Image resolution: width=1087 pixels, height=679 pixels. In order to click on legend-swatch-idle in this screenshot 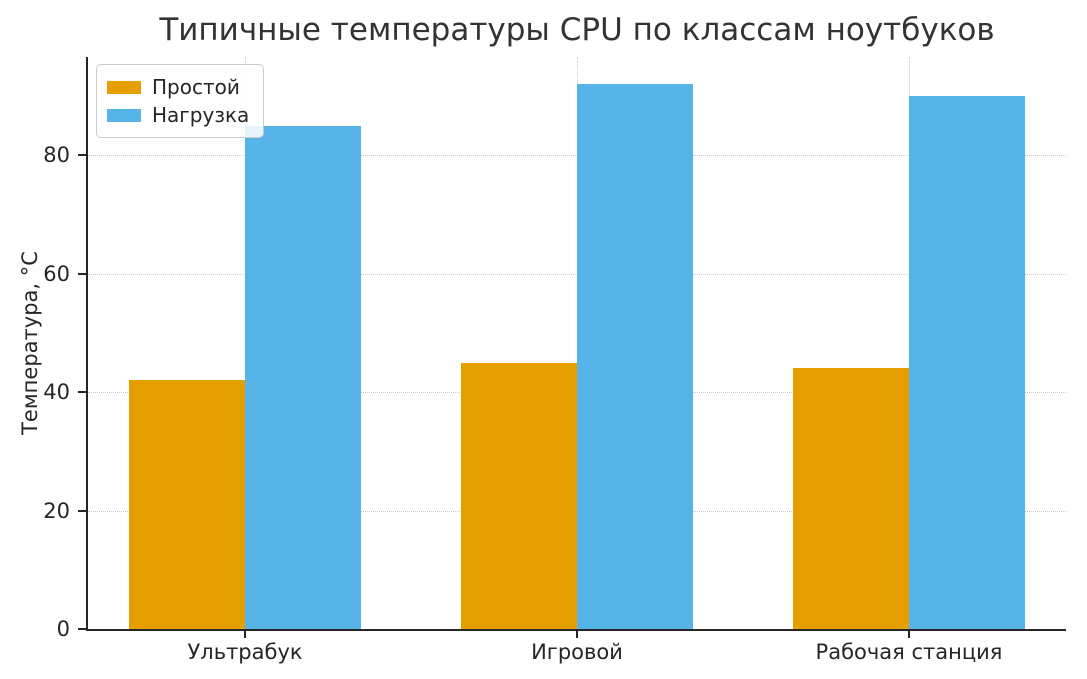, I will do `click(124, 87)`.